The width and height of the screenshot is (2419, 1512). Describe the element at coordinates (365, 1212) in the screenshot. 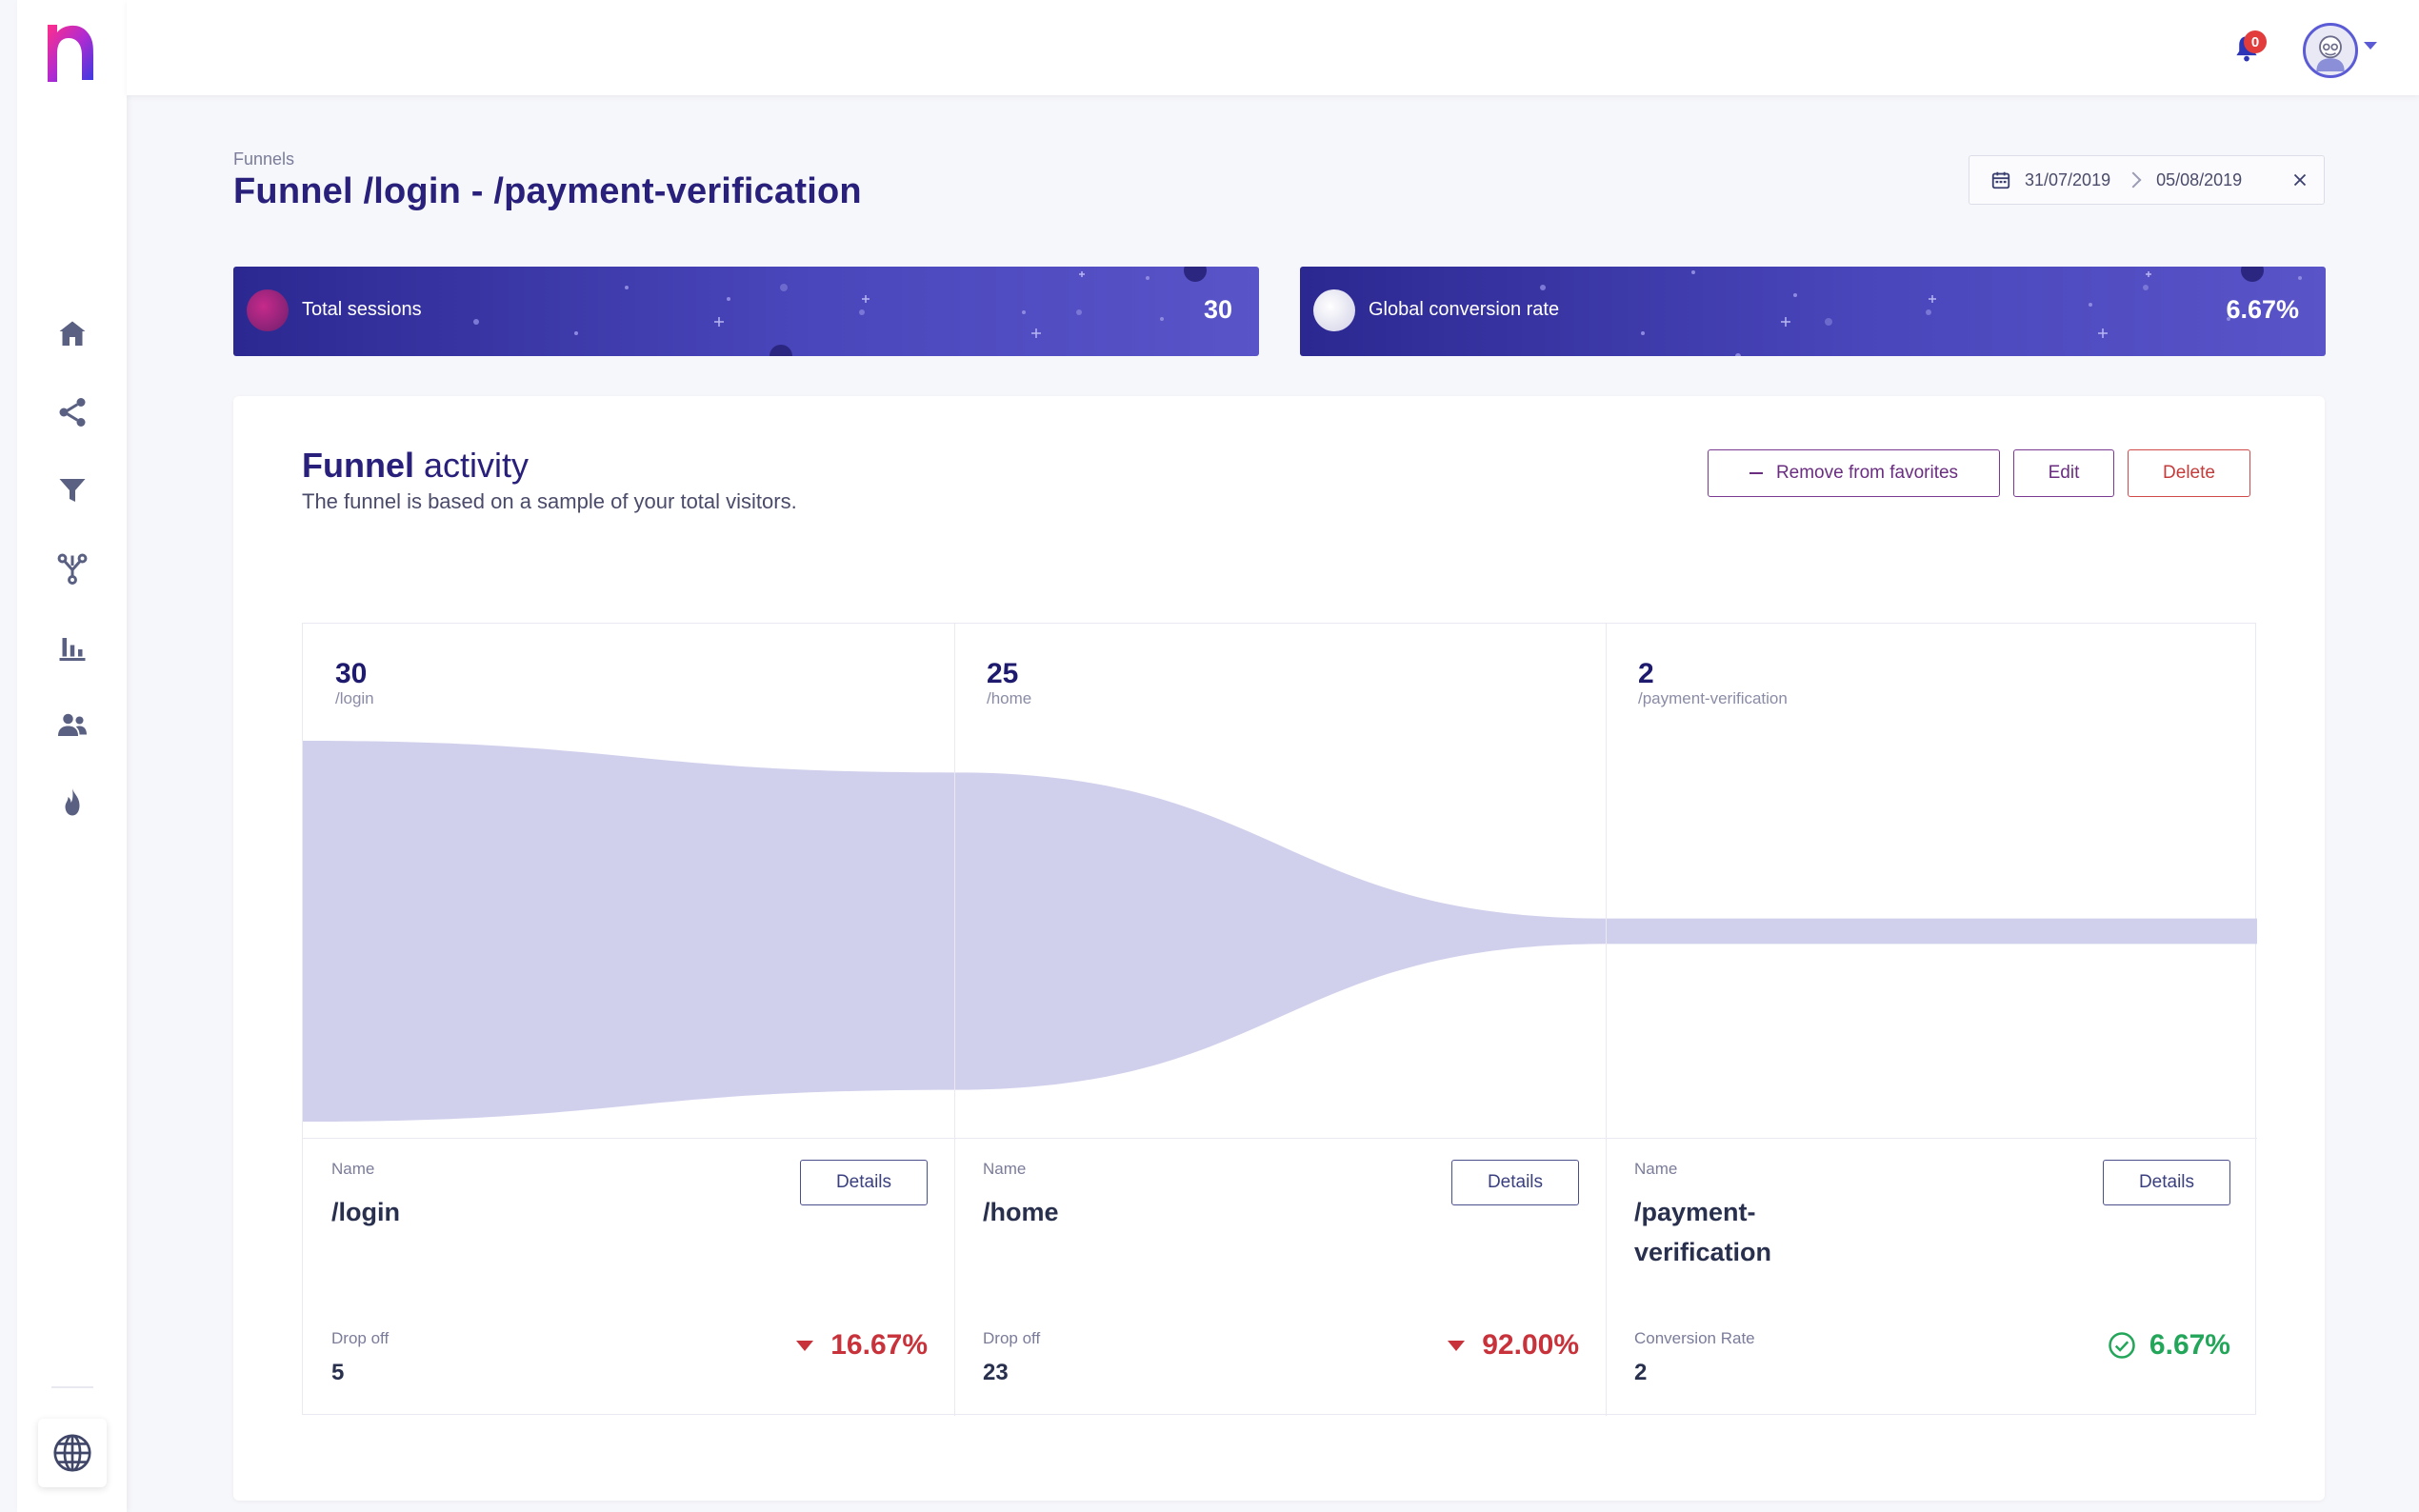

I see `step-name: /login` at that location.